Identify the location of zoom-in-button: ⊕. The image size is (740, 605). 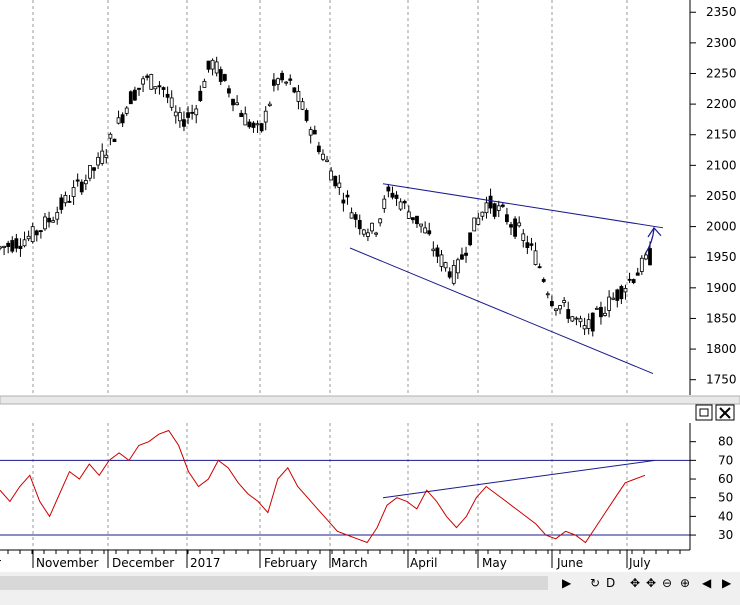
(685, 583).